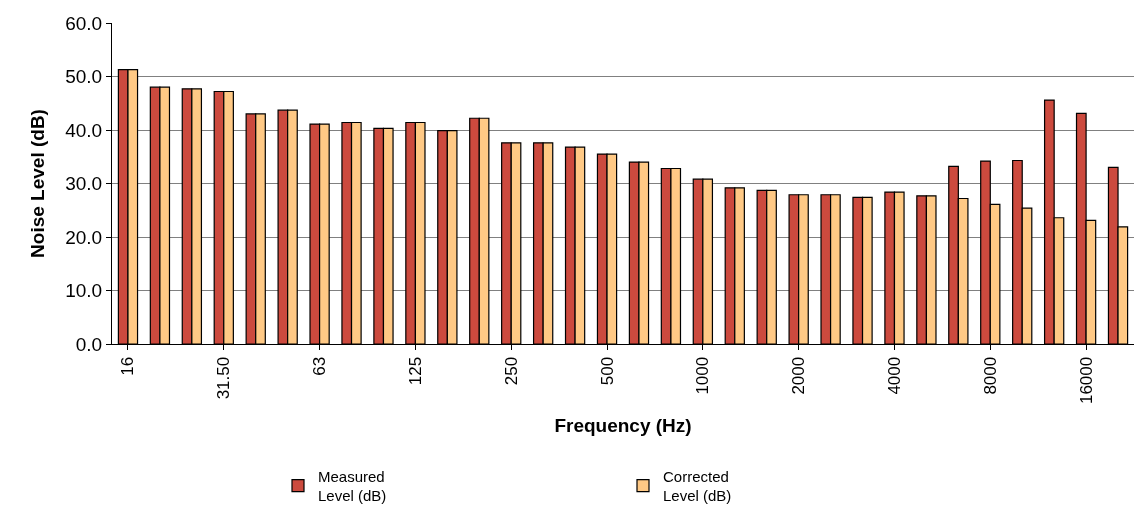  What do you see at coordinates (38, 183) in the screenshot?
I see `y-axis-title: Noise Level (dB)` at bounding box center [38, 183].